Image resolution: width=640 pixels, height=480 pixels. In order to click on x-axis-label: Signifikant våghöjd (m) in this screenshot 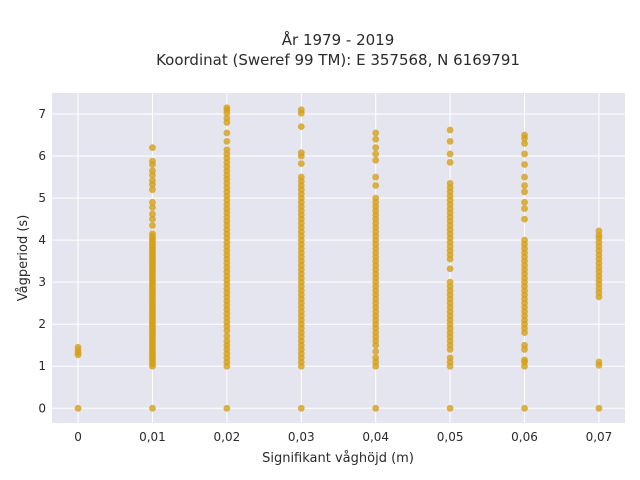, I will do `click(338, 458)`.